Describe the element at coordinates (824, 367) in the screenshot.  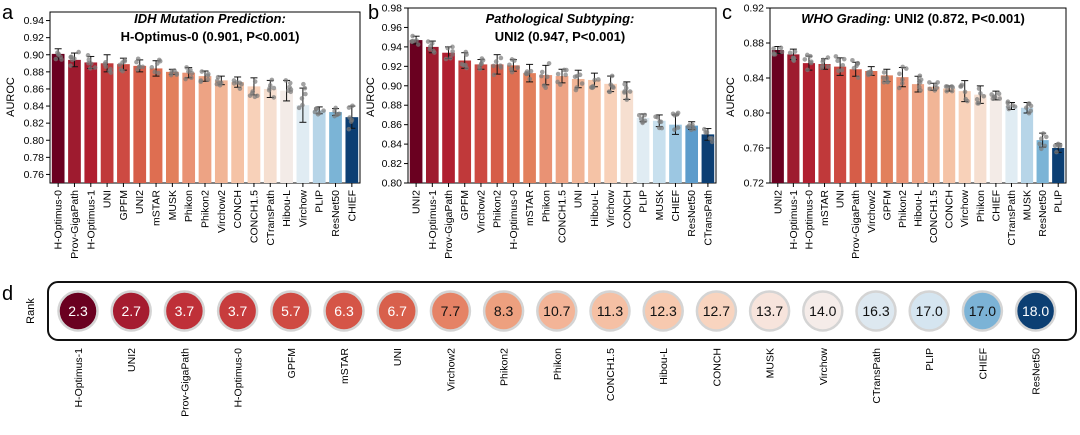
I see `rank-model-label: Virchow` at that location.